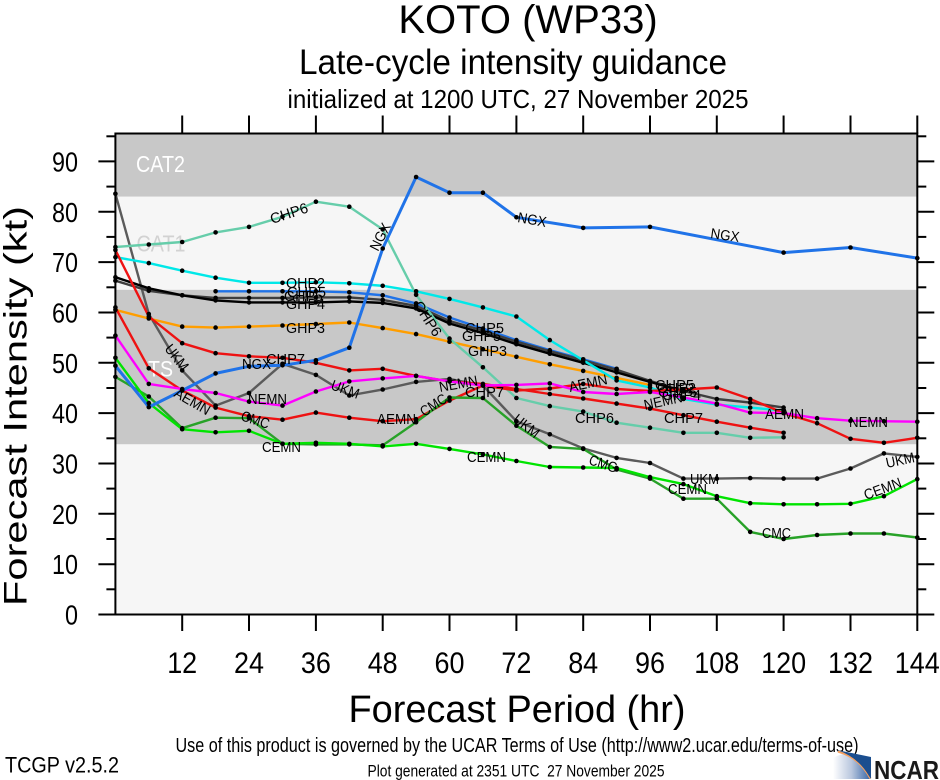 The height and width of the screenshot is (780, 940). What do you see at coordinates (650, 663) in the screenshot?
I see `svg-text: 96` at bounding box center [650, 663].